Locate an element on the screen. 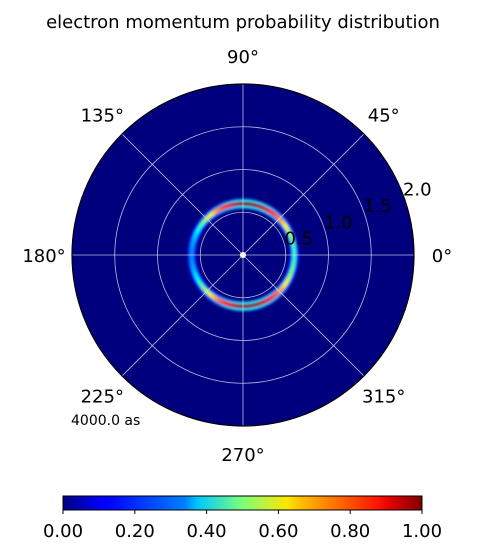  angle-tick-label: 135° is located at coordinates (102, 115).